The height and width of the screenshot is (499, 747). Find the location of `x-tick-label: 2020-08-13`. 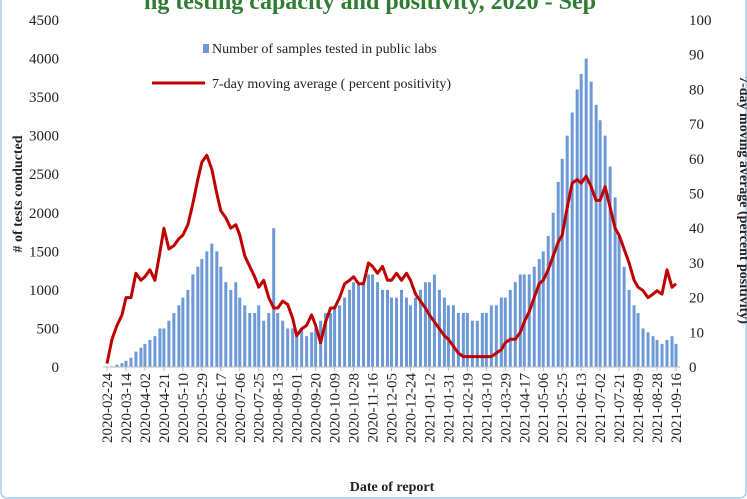

x-tick-label: 2020-08-13 is located at coordinates (279, 408).